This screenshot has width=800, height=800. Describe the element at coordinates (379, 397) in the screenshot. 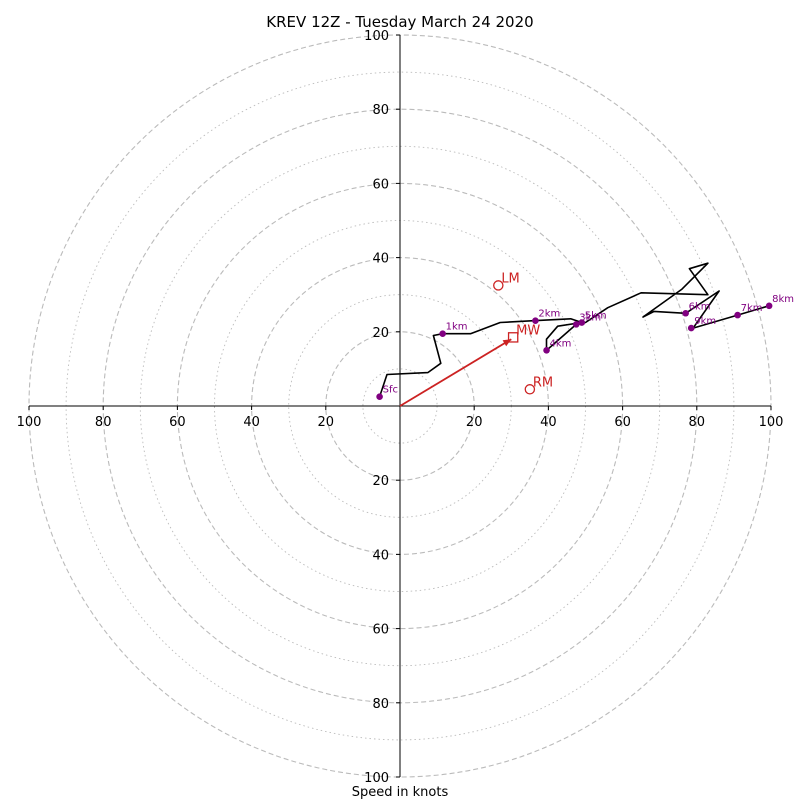

I see `height-marker-sfc` at that location.